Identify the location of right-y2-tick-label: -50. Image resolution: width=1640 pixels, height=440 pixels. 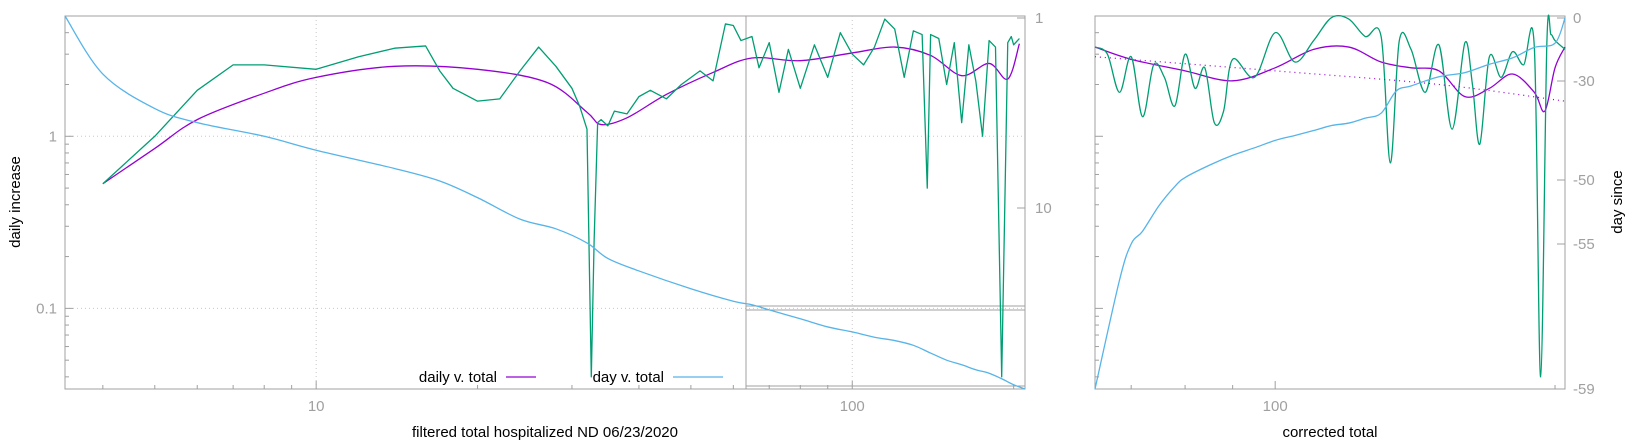
(1584, 180).